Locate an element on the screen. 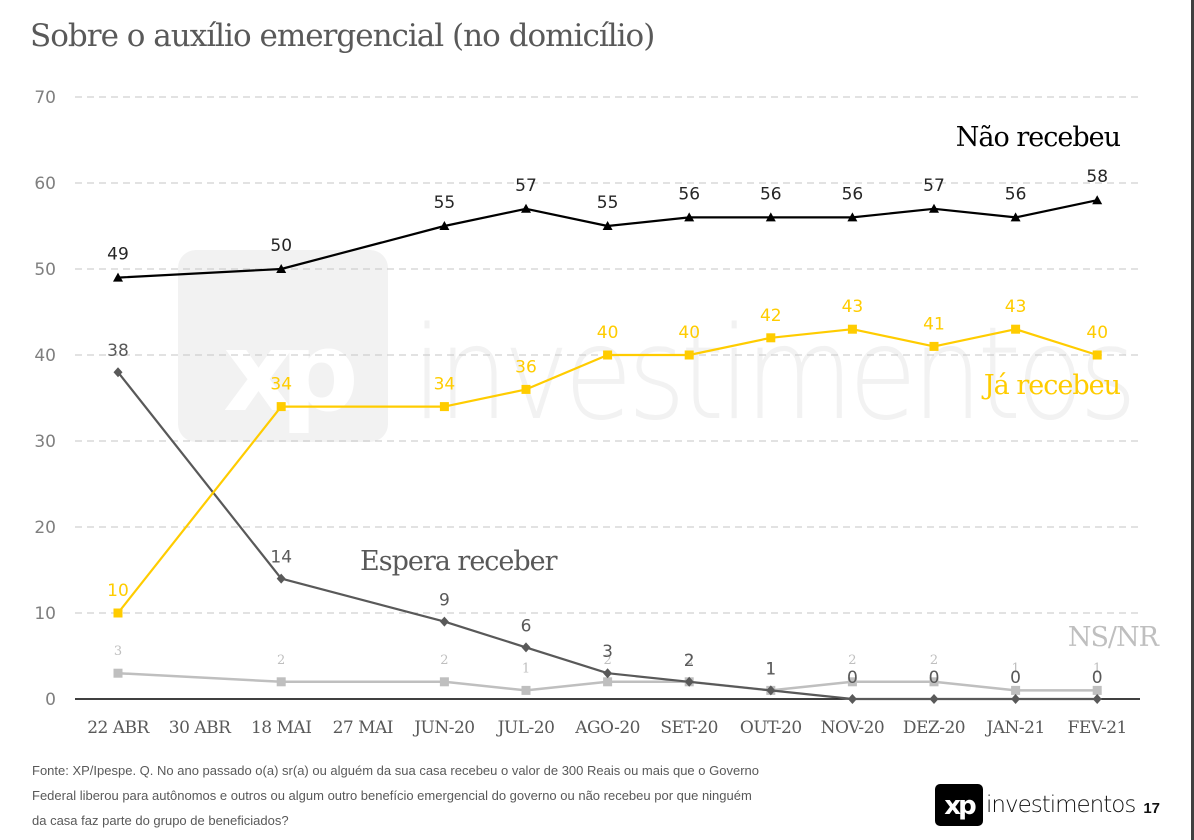 This screenshot has width=1194, height=840. data-label: 10 is located at coordinates (118, 591).